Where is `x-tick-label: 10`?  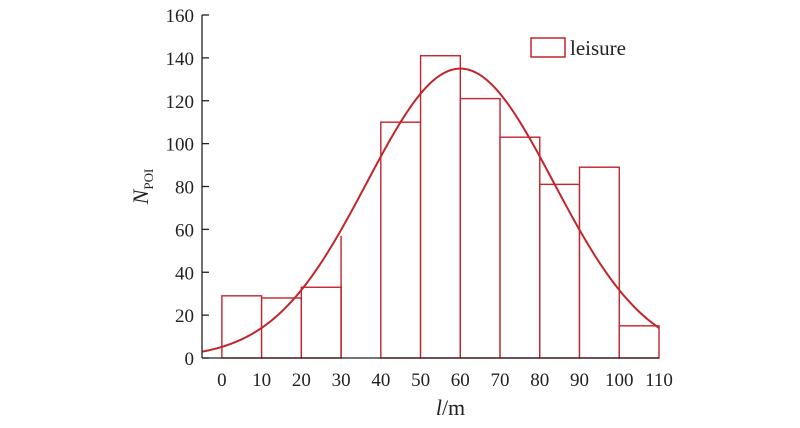
x-tick-label: 10 is located at coordinates (261, 380).